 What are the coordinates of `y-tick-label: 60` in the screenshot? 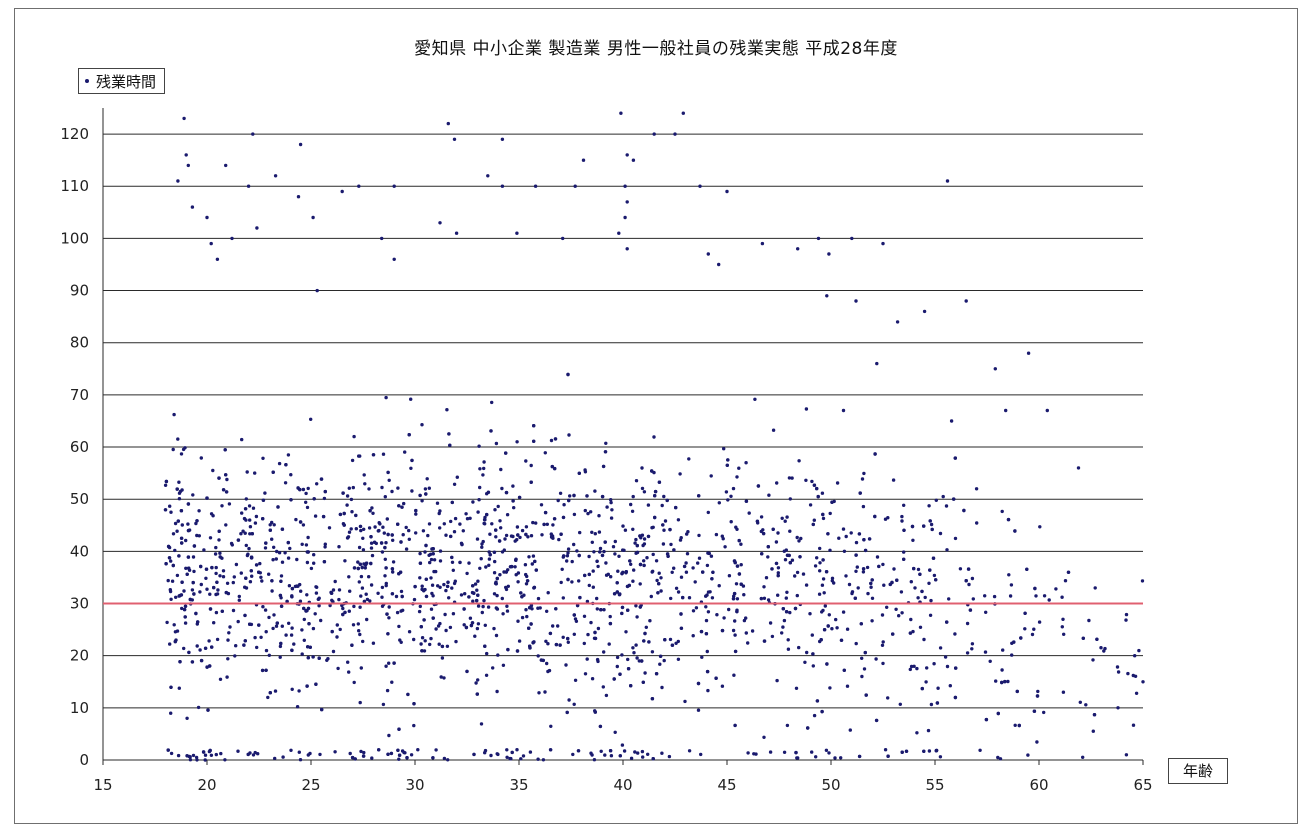 It's located at (79, 447).